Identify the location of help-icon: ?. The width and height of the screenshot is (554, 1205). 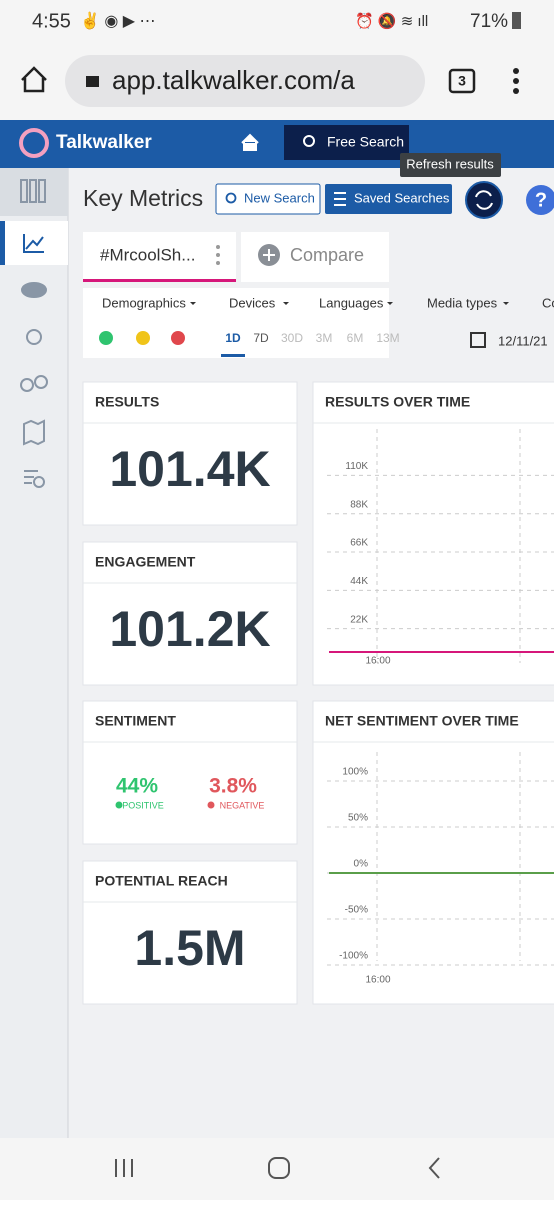
(541, 200).